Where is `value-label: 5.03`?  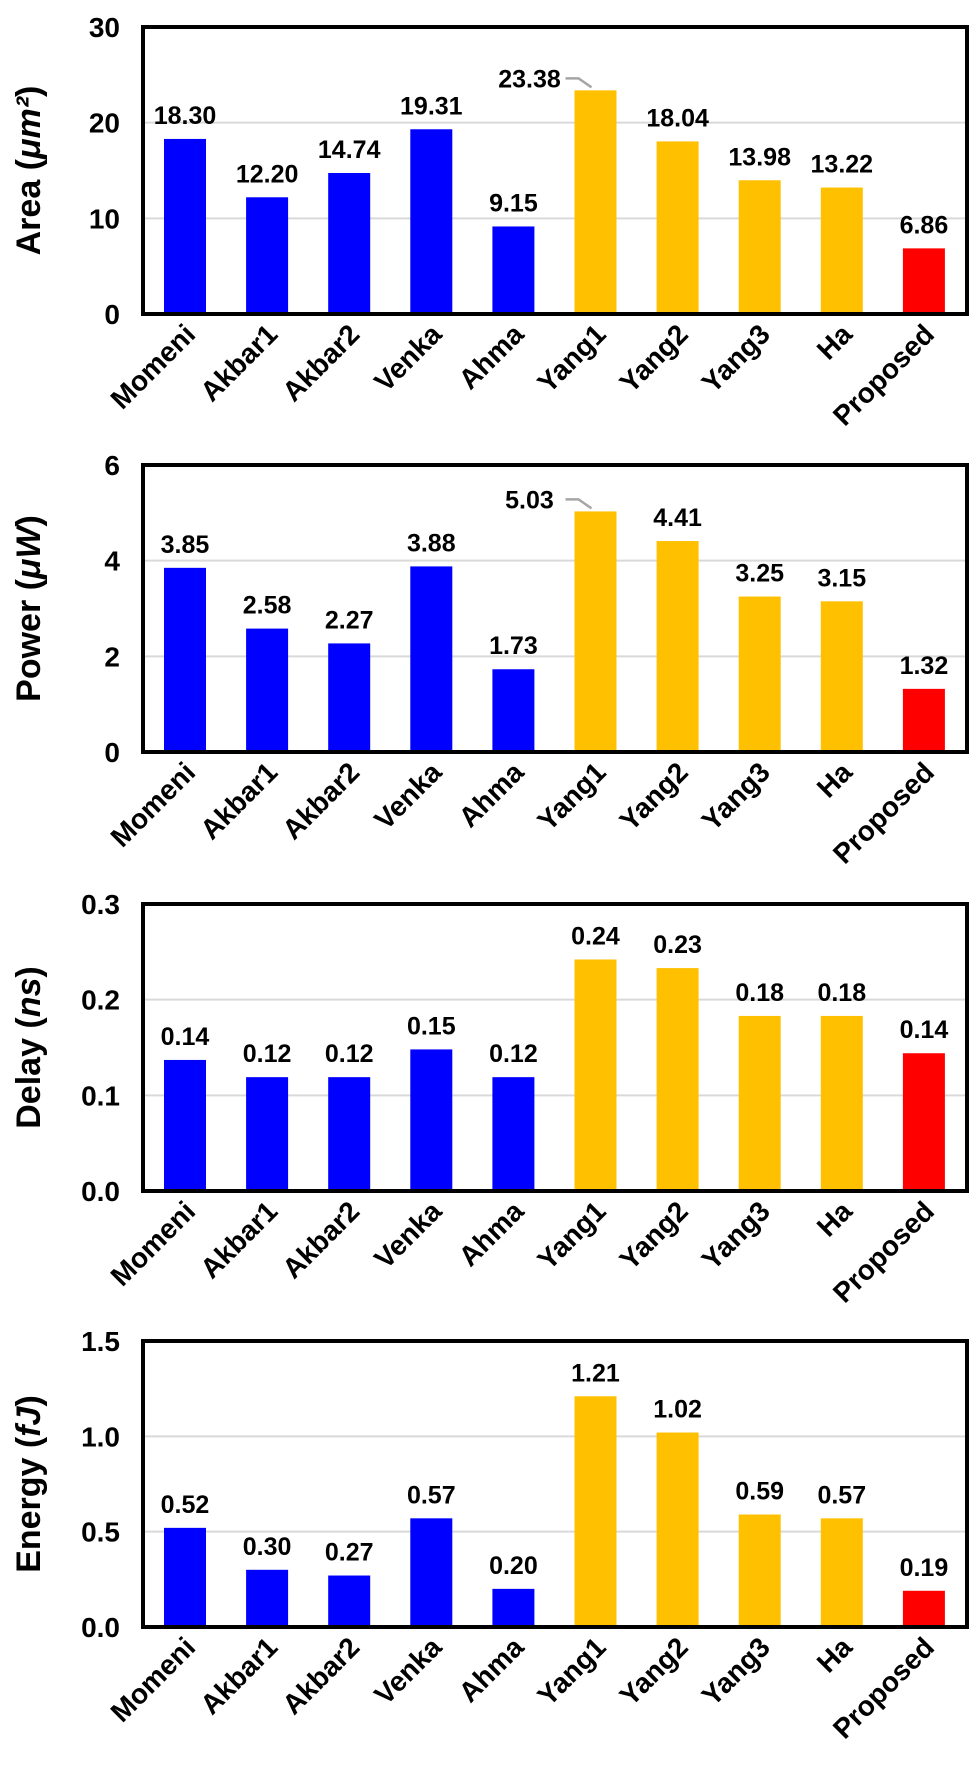
value-label: 5.03 is located at coordinates (529, 500).